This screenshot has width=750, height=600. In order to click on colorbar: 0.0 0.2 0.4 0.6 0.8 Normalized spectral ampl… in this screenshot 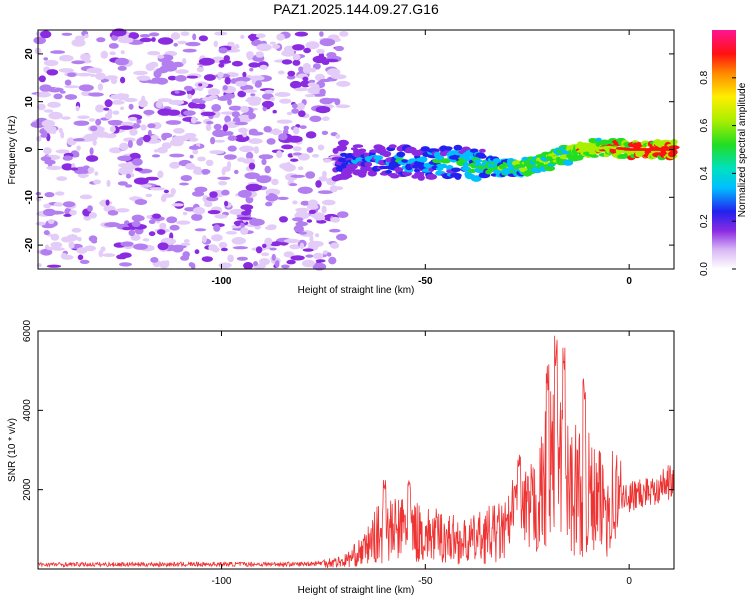, I will do `click(723, 153)`.